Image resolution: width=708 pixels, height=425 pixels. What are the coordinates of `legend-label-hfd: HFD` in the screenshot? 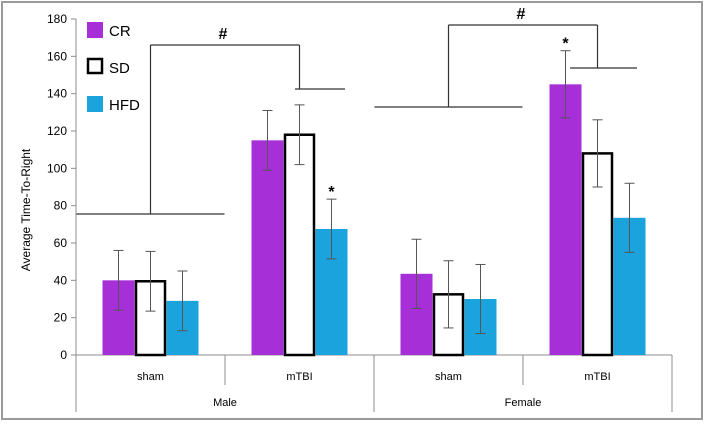 It's located at (124, 105).